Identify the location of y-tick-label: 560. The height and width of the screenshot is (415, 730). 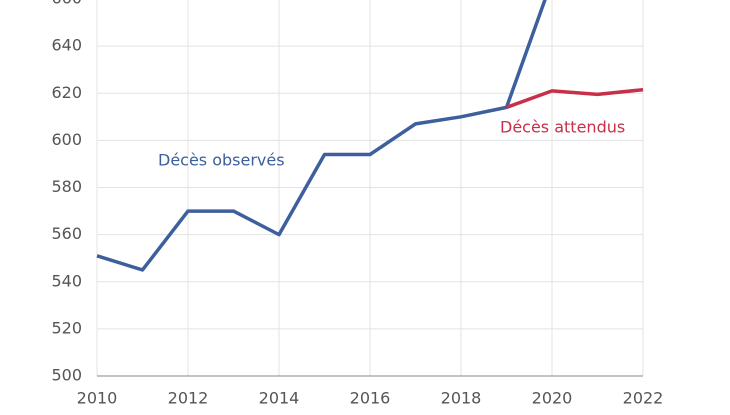
(66, 233).